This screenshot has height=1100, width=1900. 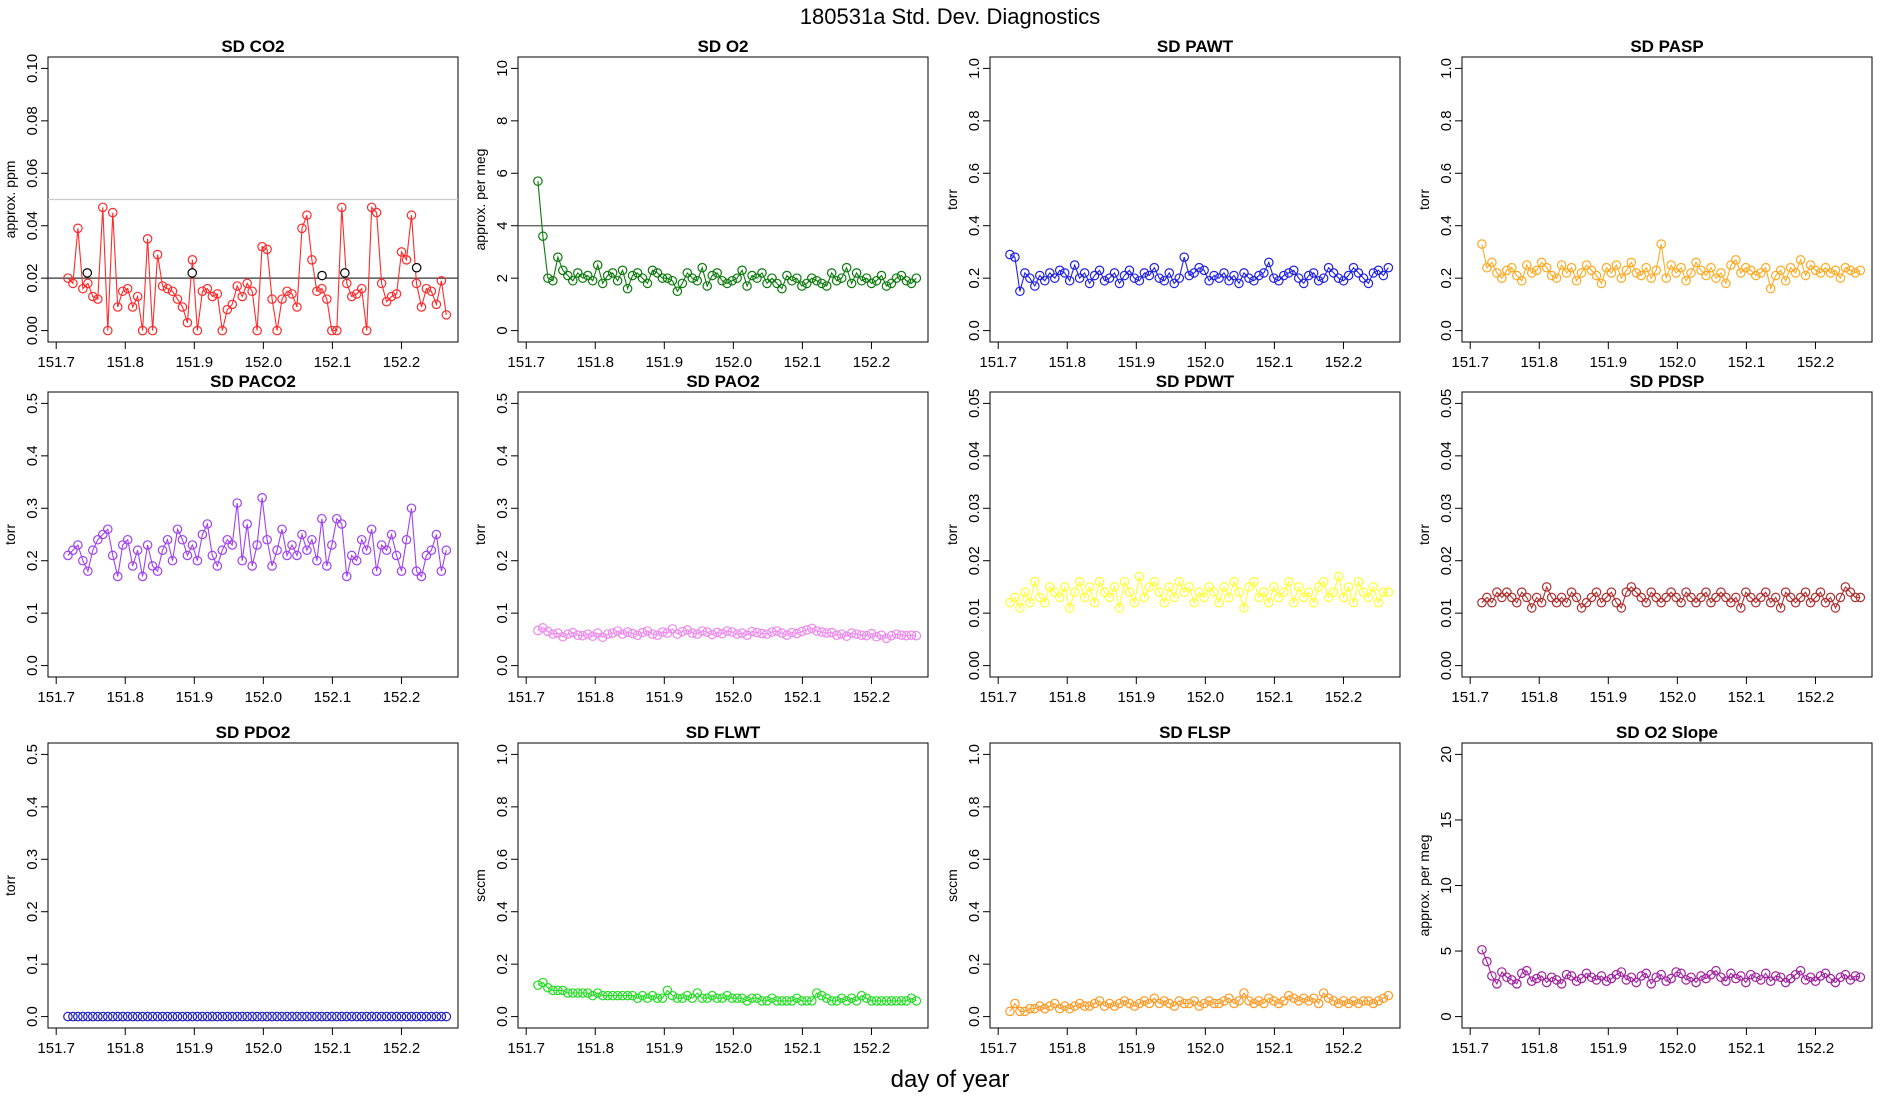 I want to click on plot-frame, so click(x=1195, y=199).